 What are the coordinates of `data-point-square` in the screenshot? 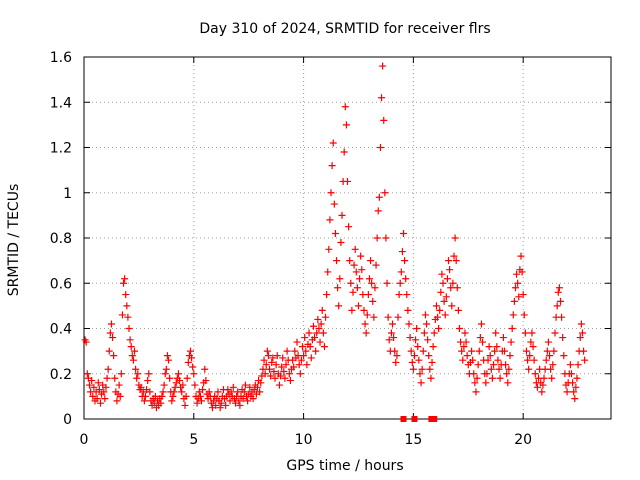 It's located at (403, 419).